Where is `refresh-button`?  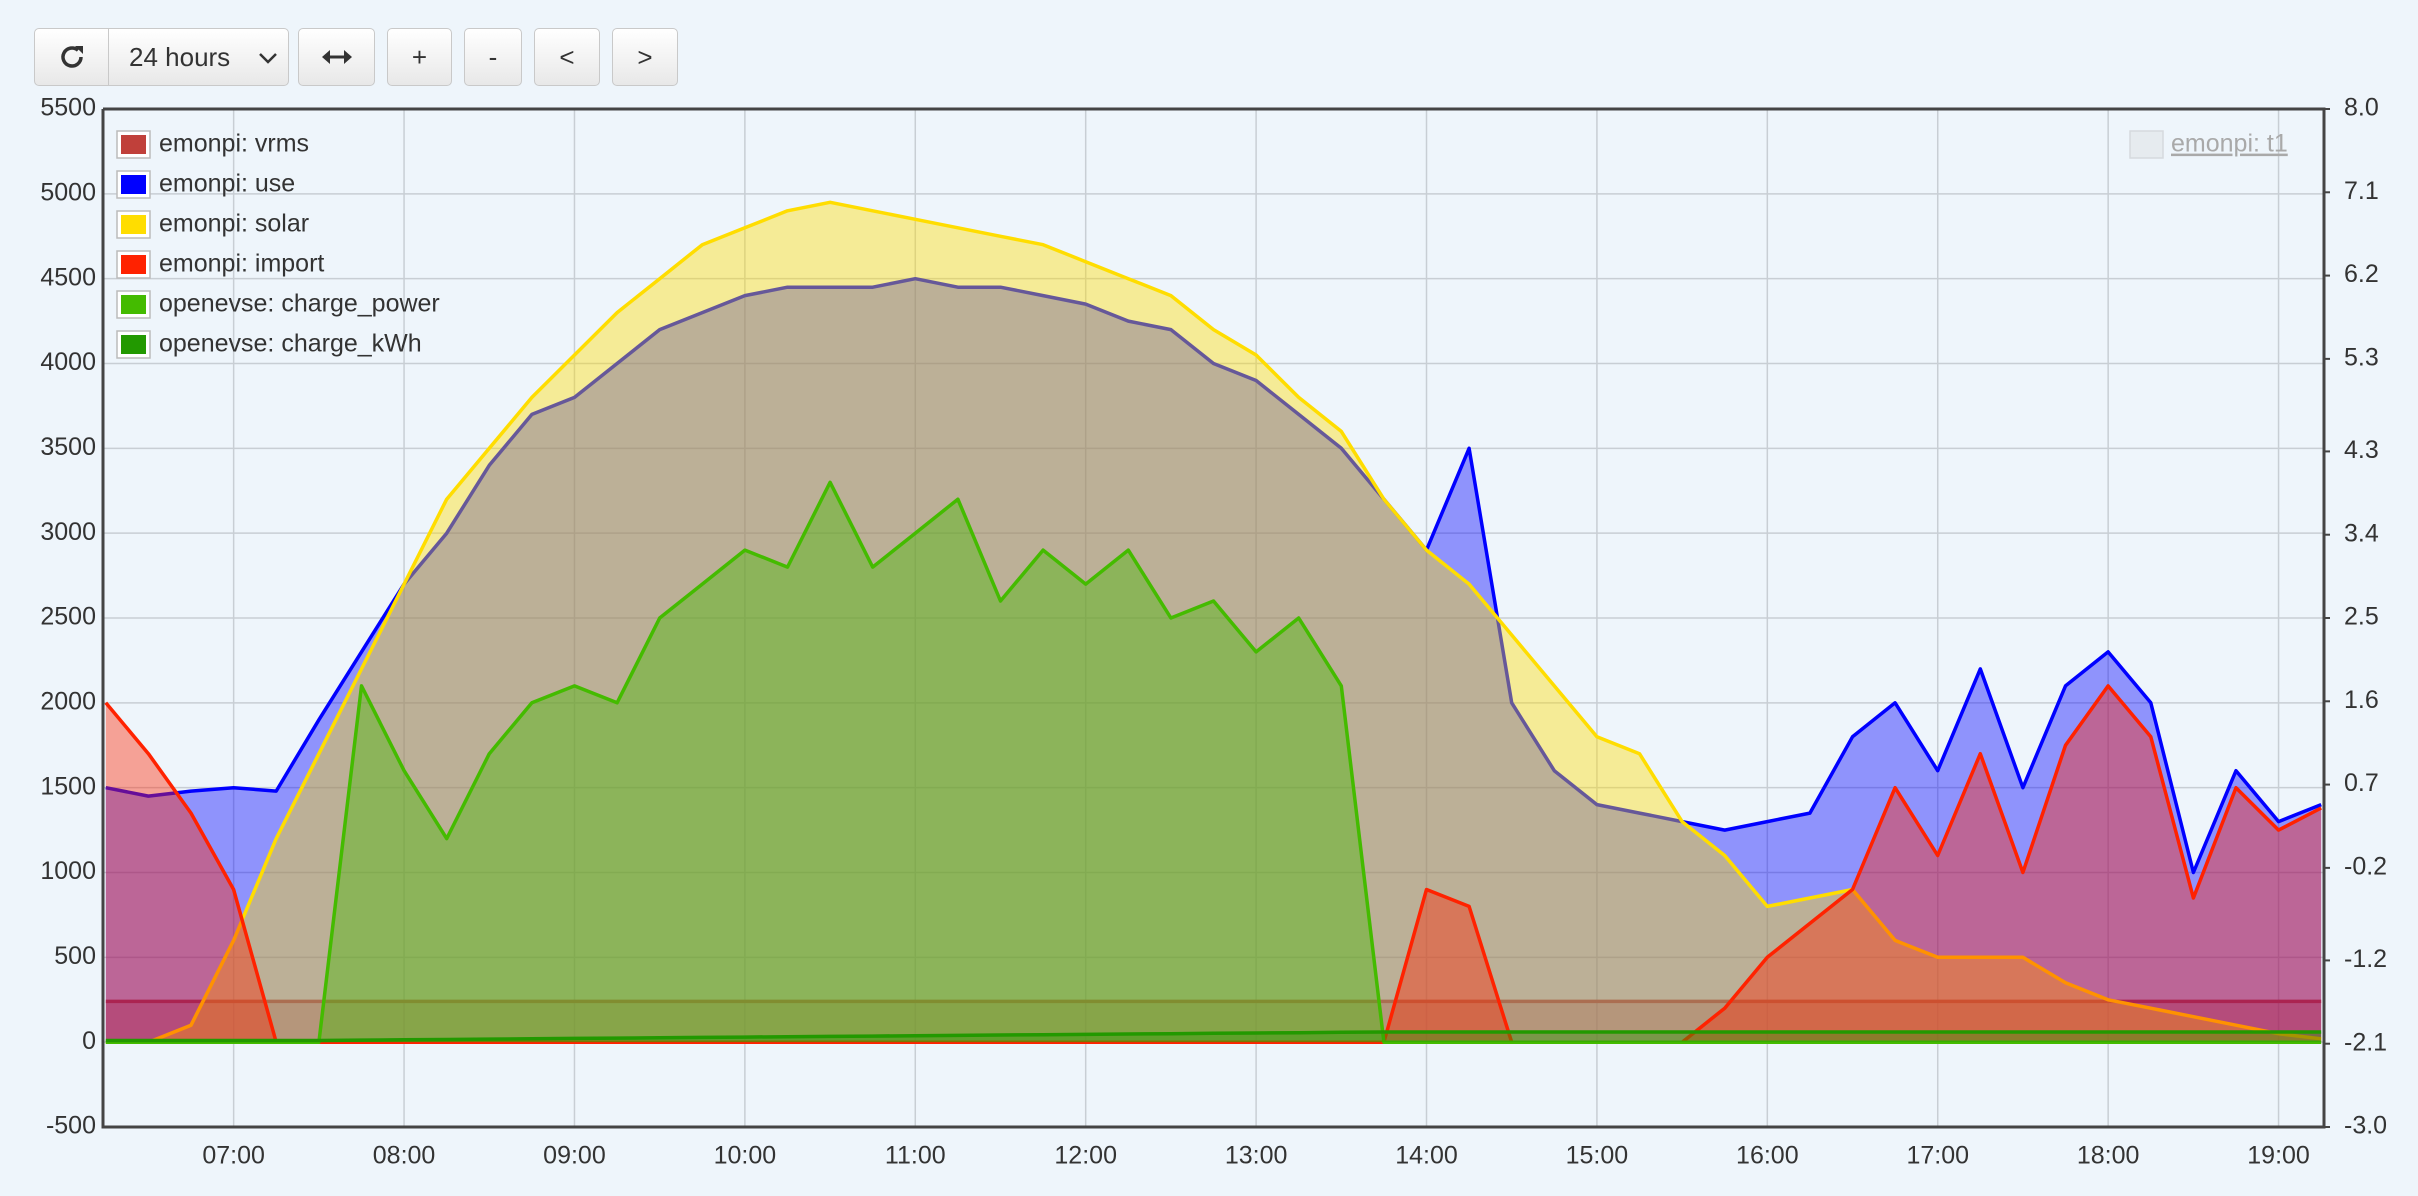 refresh-button is located at coordinates (71, 57).